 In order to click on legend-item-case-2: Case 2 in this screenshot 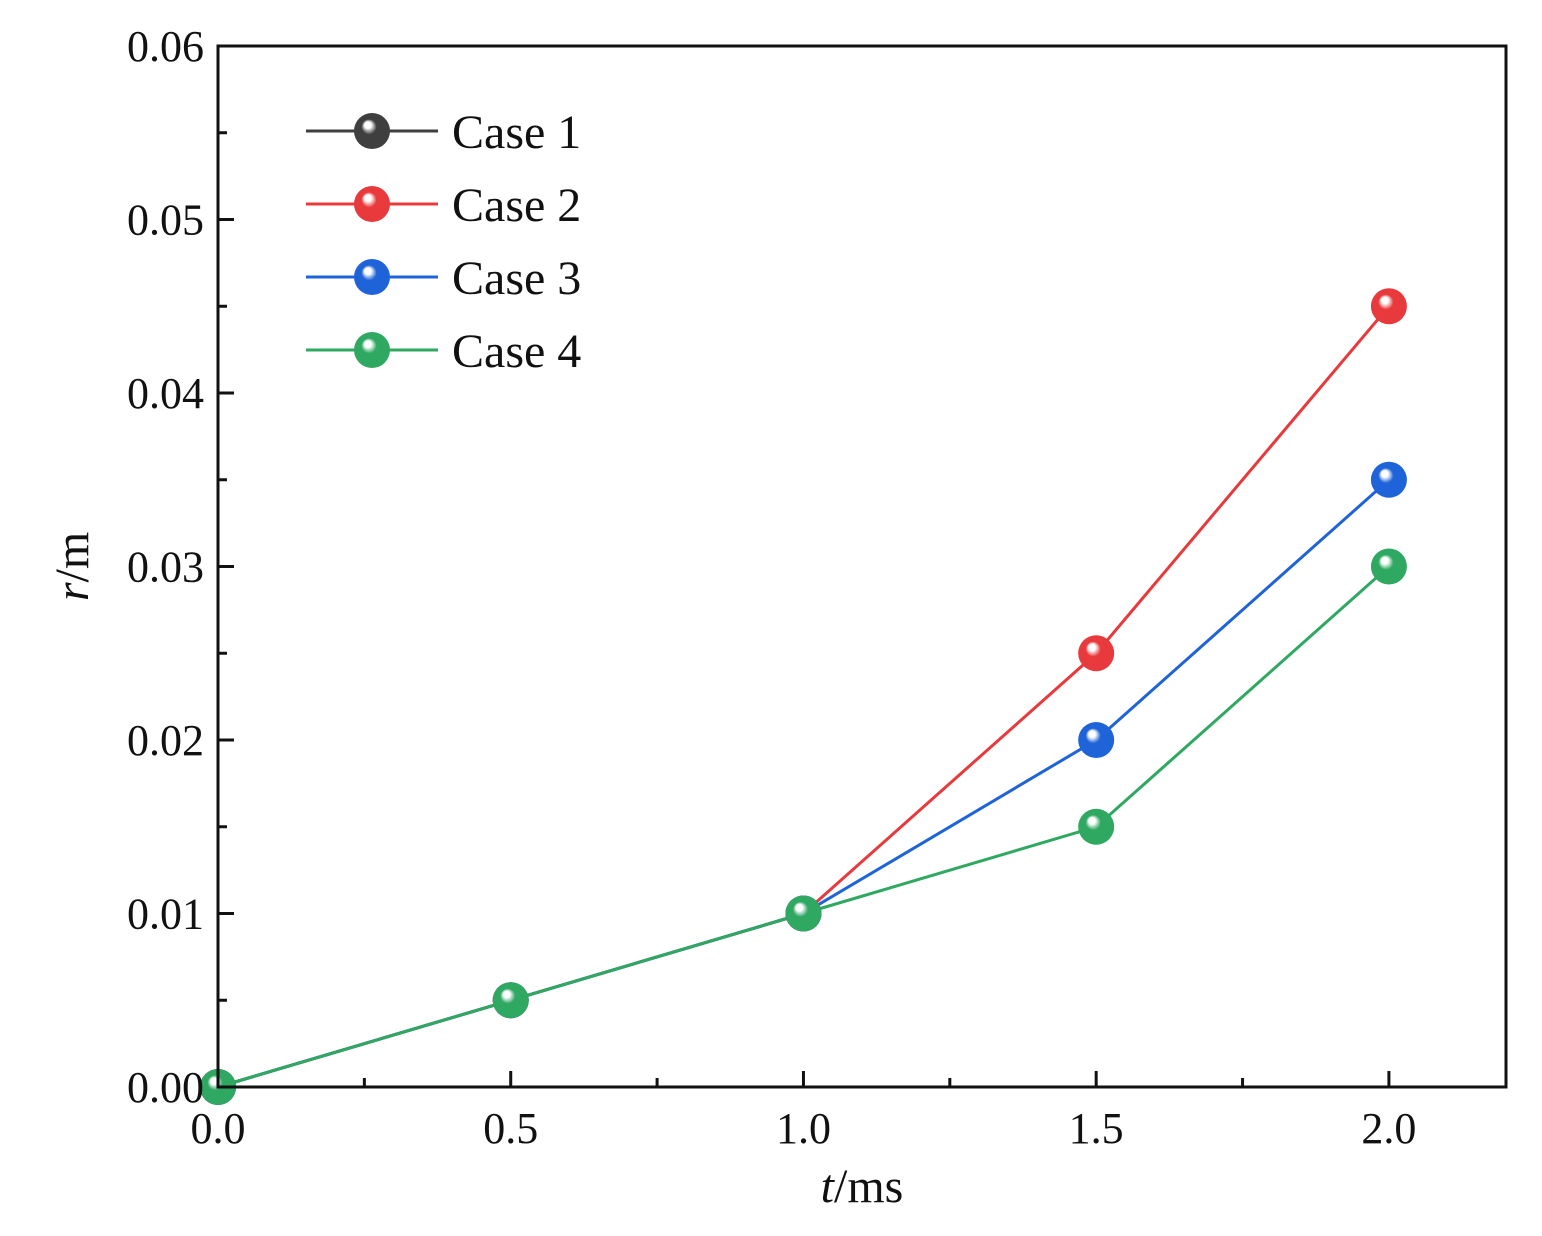, I will do `click(443, 205)`.